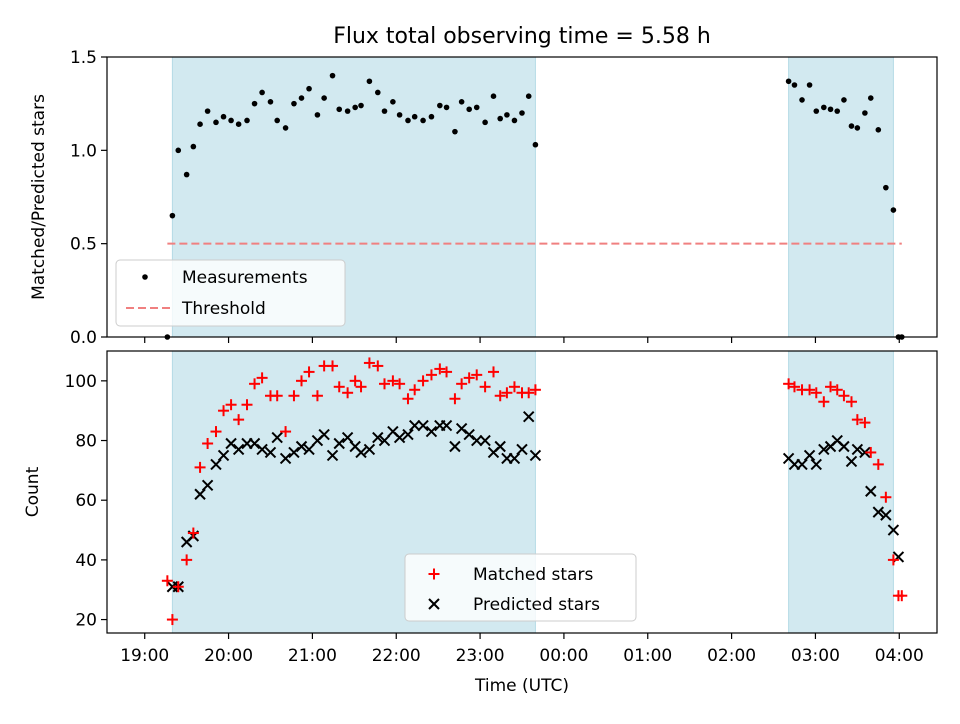 The height and width of the screenshot is (724, 960). Describe the element at coordinates (647, 656) in the screenshot. I see `x-tick-label: 01:00` at that location.